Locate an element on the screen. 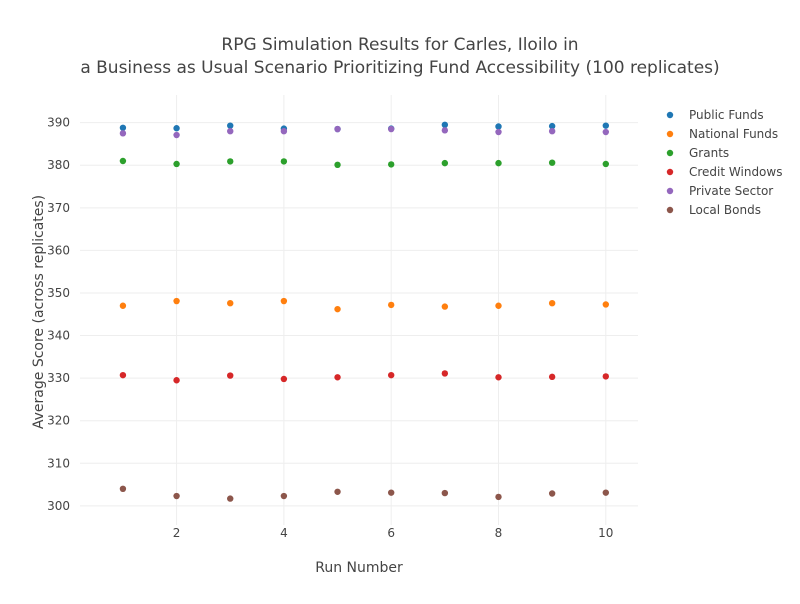 This screenshot has width=800, height=604. legend-label: National Funds is located at coordinates (733, 134).